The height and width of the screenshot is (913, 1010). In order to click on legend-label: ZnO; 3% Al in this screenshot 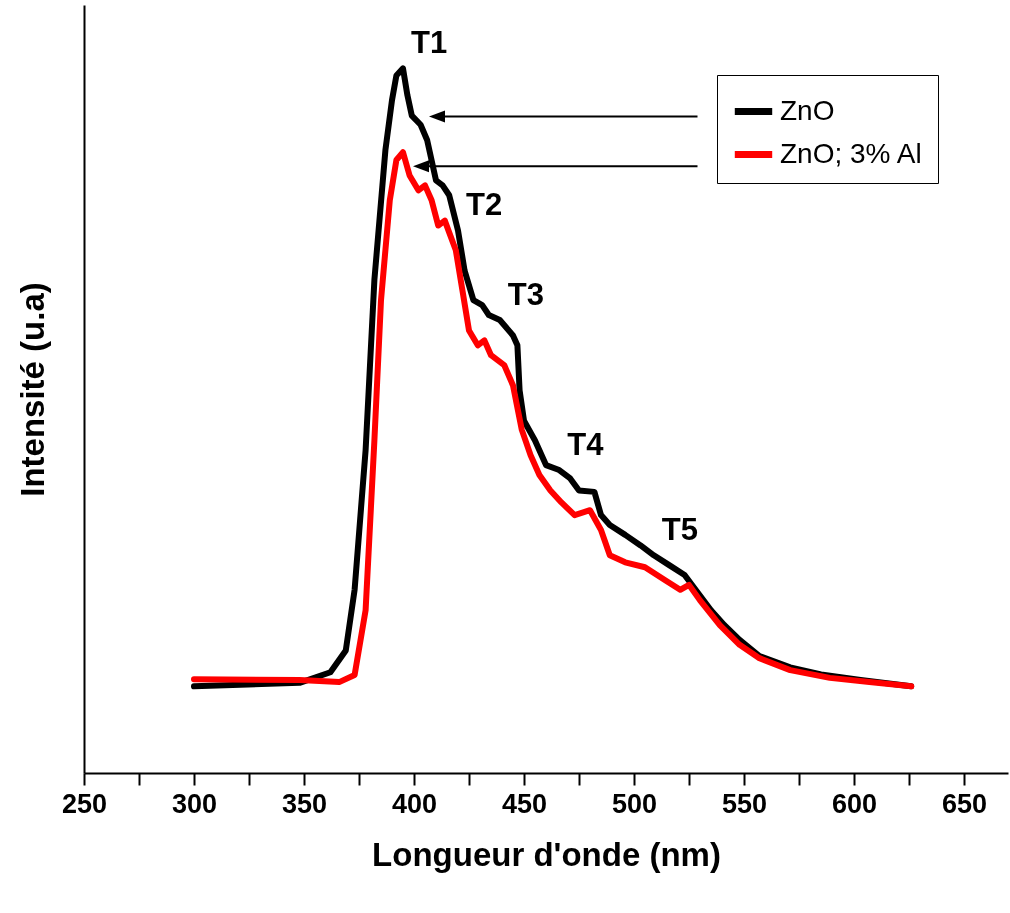, I will do `click(851, 153)`.